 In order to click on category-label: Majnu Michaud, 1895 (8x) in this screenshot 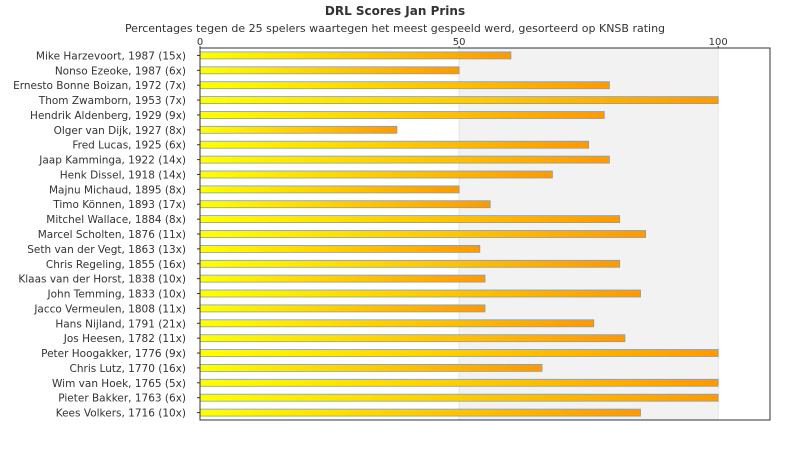, I will do `click(117, 190)`.